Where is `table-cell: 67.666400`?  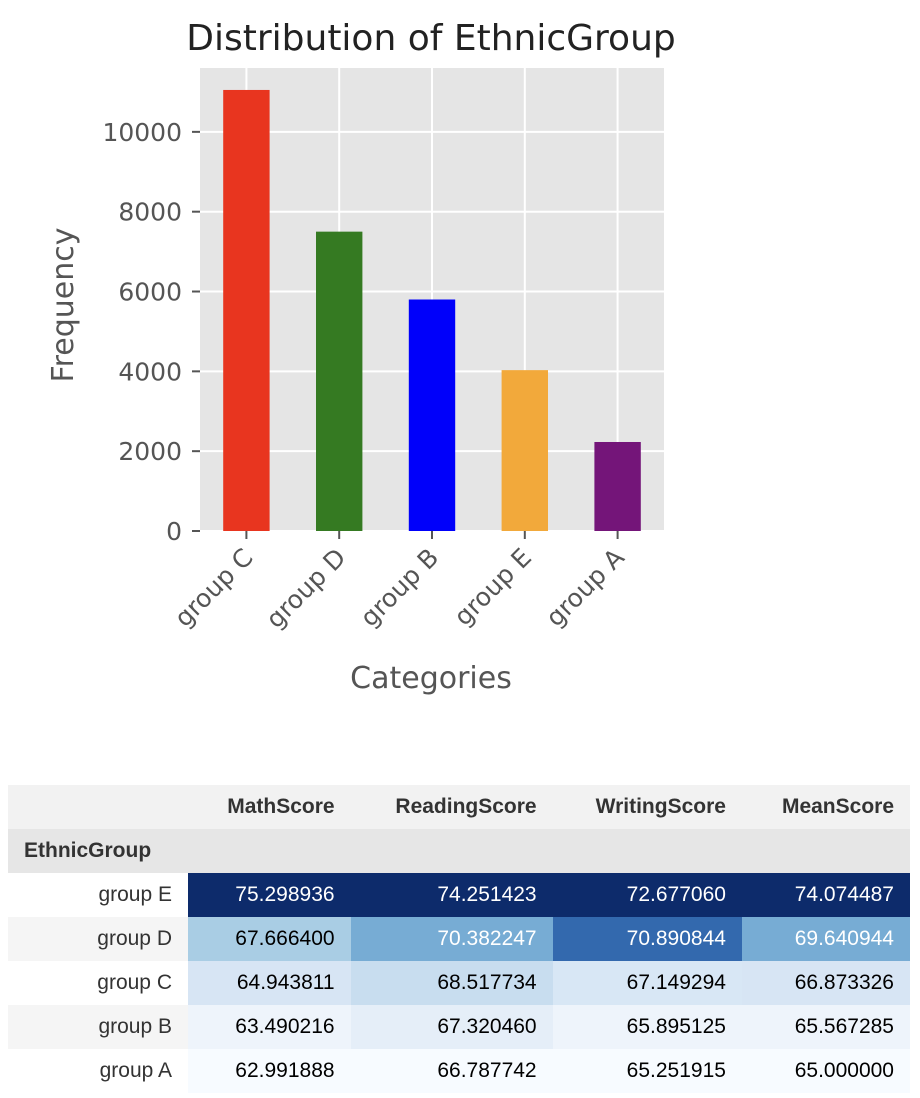
table-cell: 67.666400 is located at coordinates (269, 939).